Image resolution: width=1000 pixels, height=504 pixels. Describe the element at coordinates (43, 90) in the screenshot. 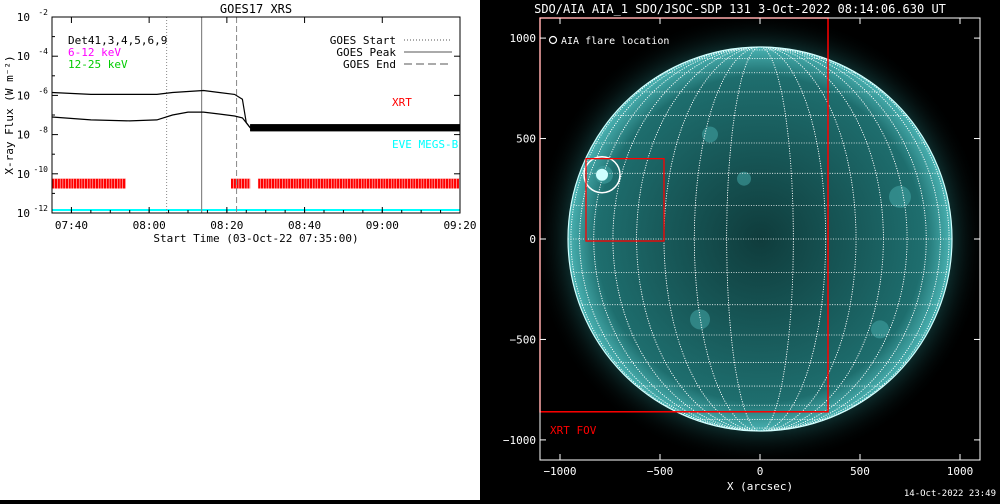

I see `y-tick-exponent: -6` at that location.